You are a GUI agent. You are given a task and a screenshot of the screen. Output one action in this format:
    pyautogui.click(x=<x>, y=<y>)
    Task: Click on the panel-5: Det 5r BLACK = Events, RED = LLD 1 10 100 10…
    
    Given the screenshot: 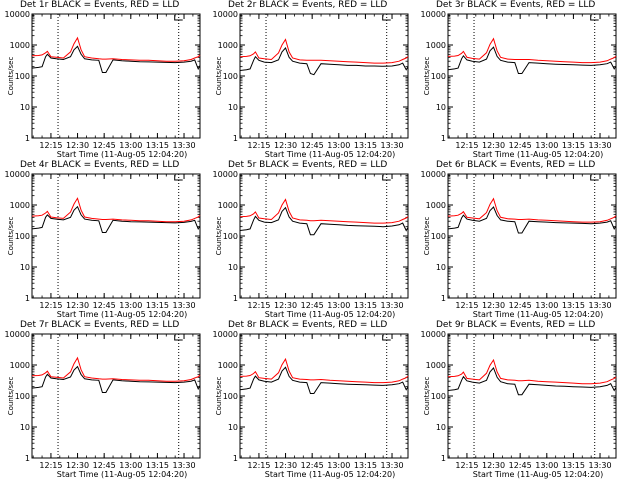 What is the action you would take?
    pyautogui.click(x=311, y=239)
    